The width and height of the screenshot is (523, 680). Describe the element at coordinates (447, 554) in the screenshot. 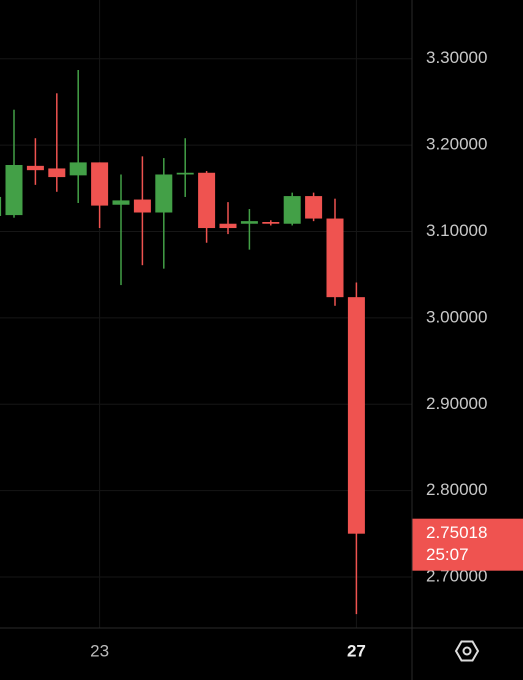

I see `countdown-label: 25:07` at that location.